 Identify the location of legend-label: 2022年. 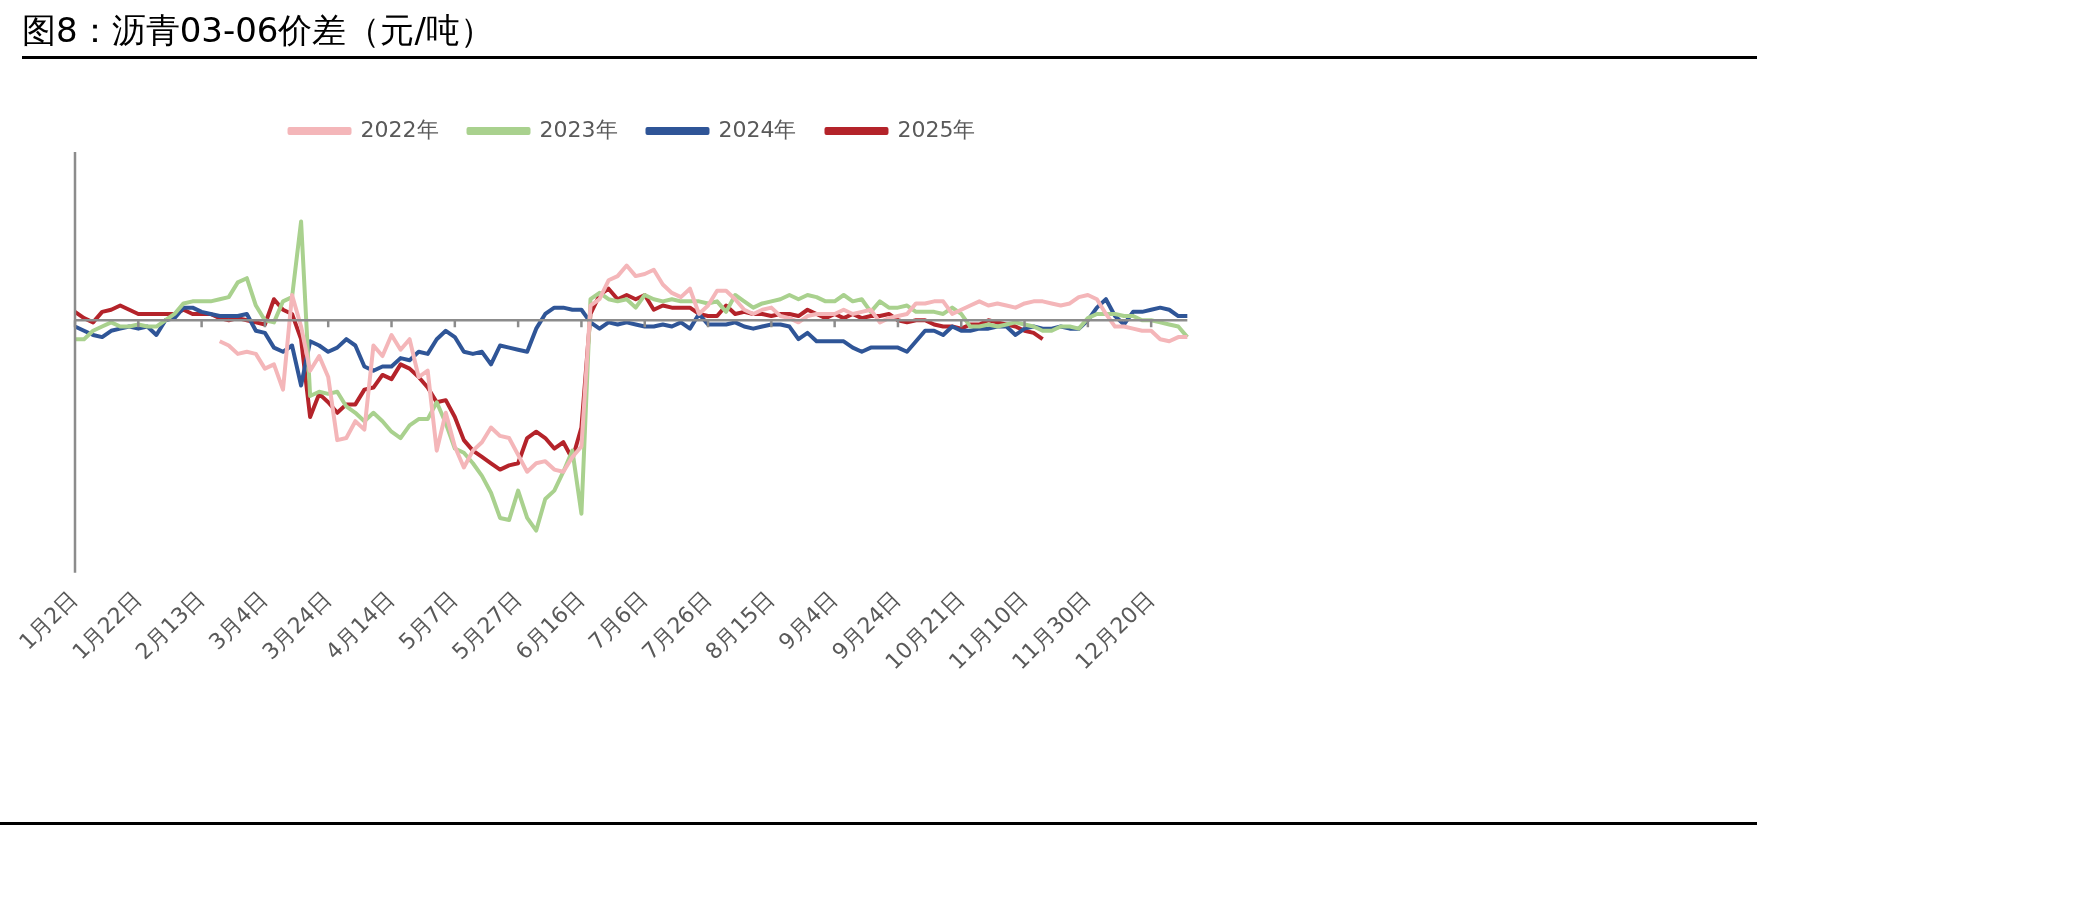
(399, 129).